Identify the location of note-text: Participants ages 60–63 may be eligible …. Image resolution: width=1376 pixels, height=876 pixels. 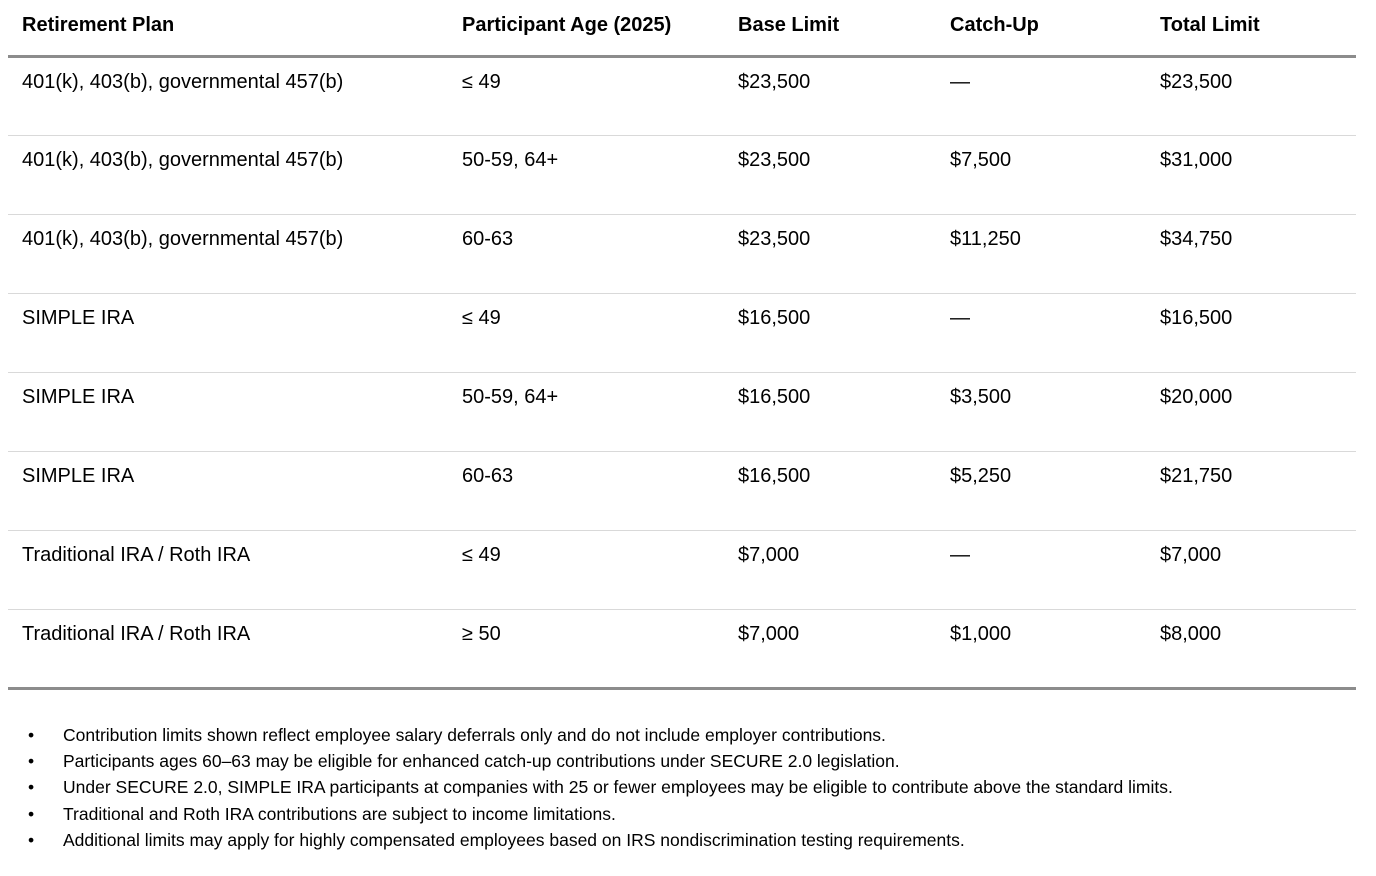
(481, 760).